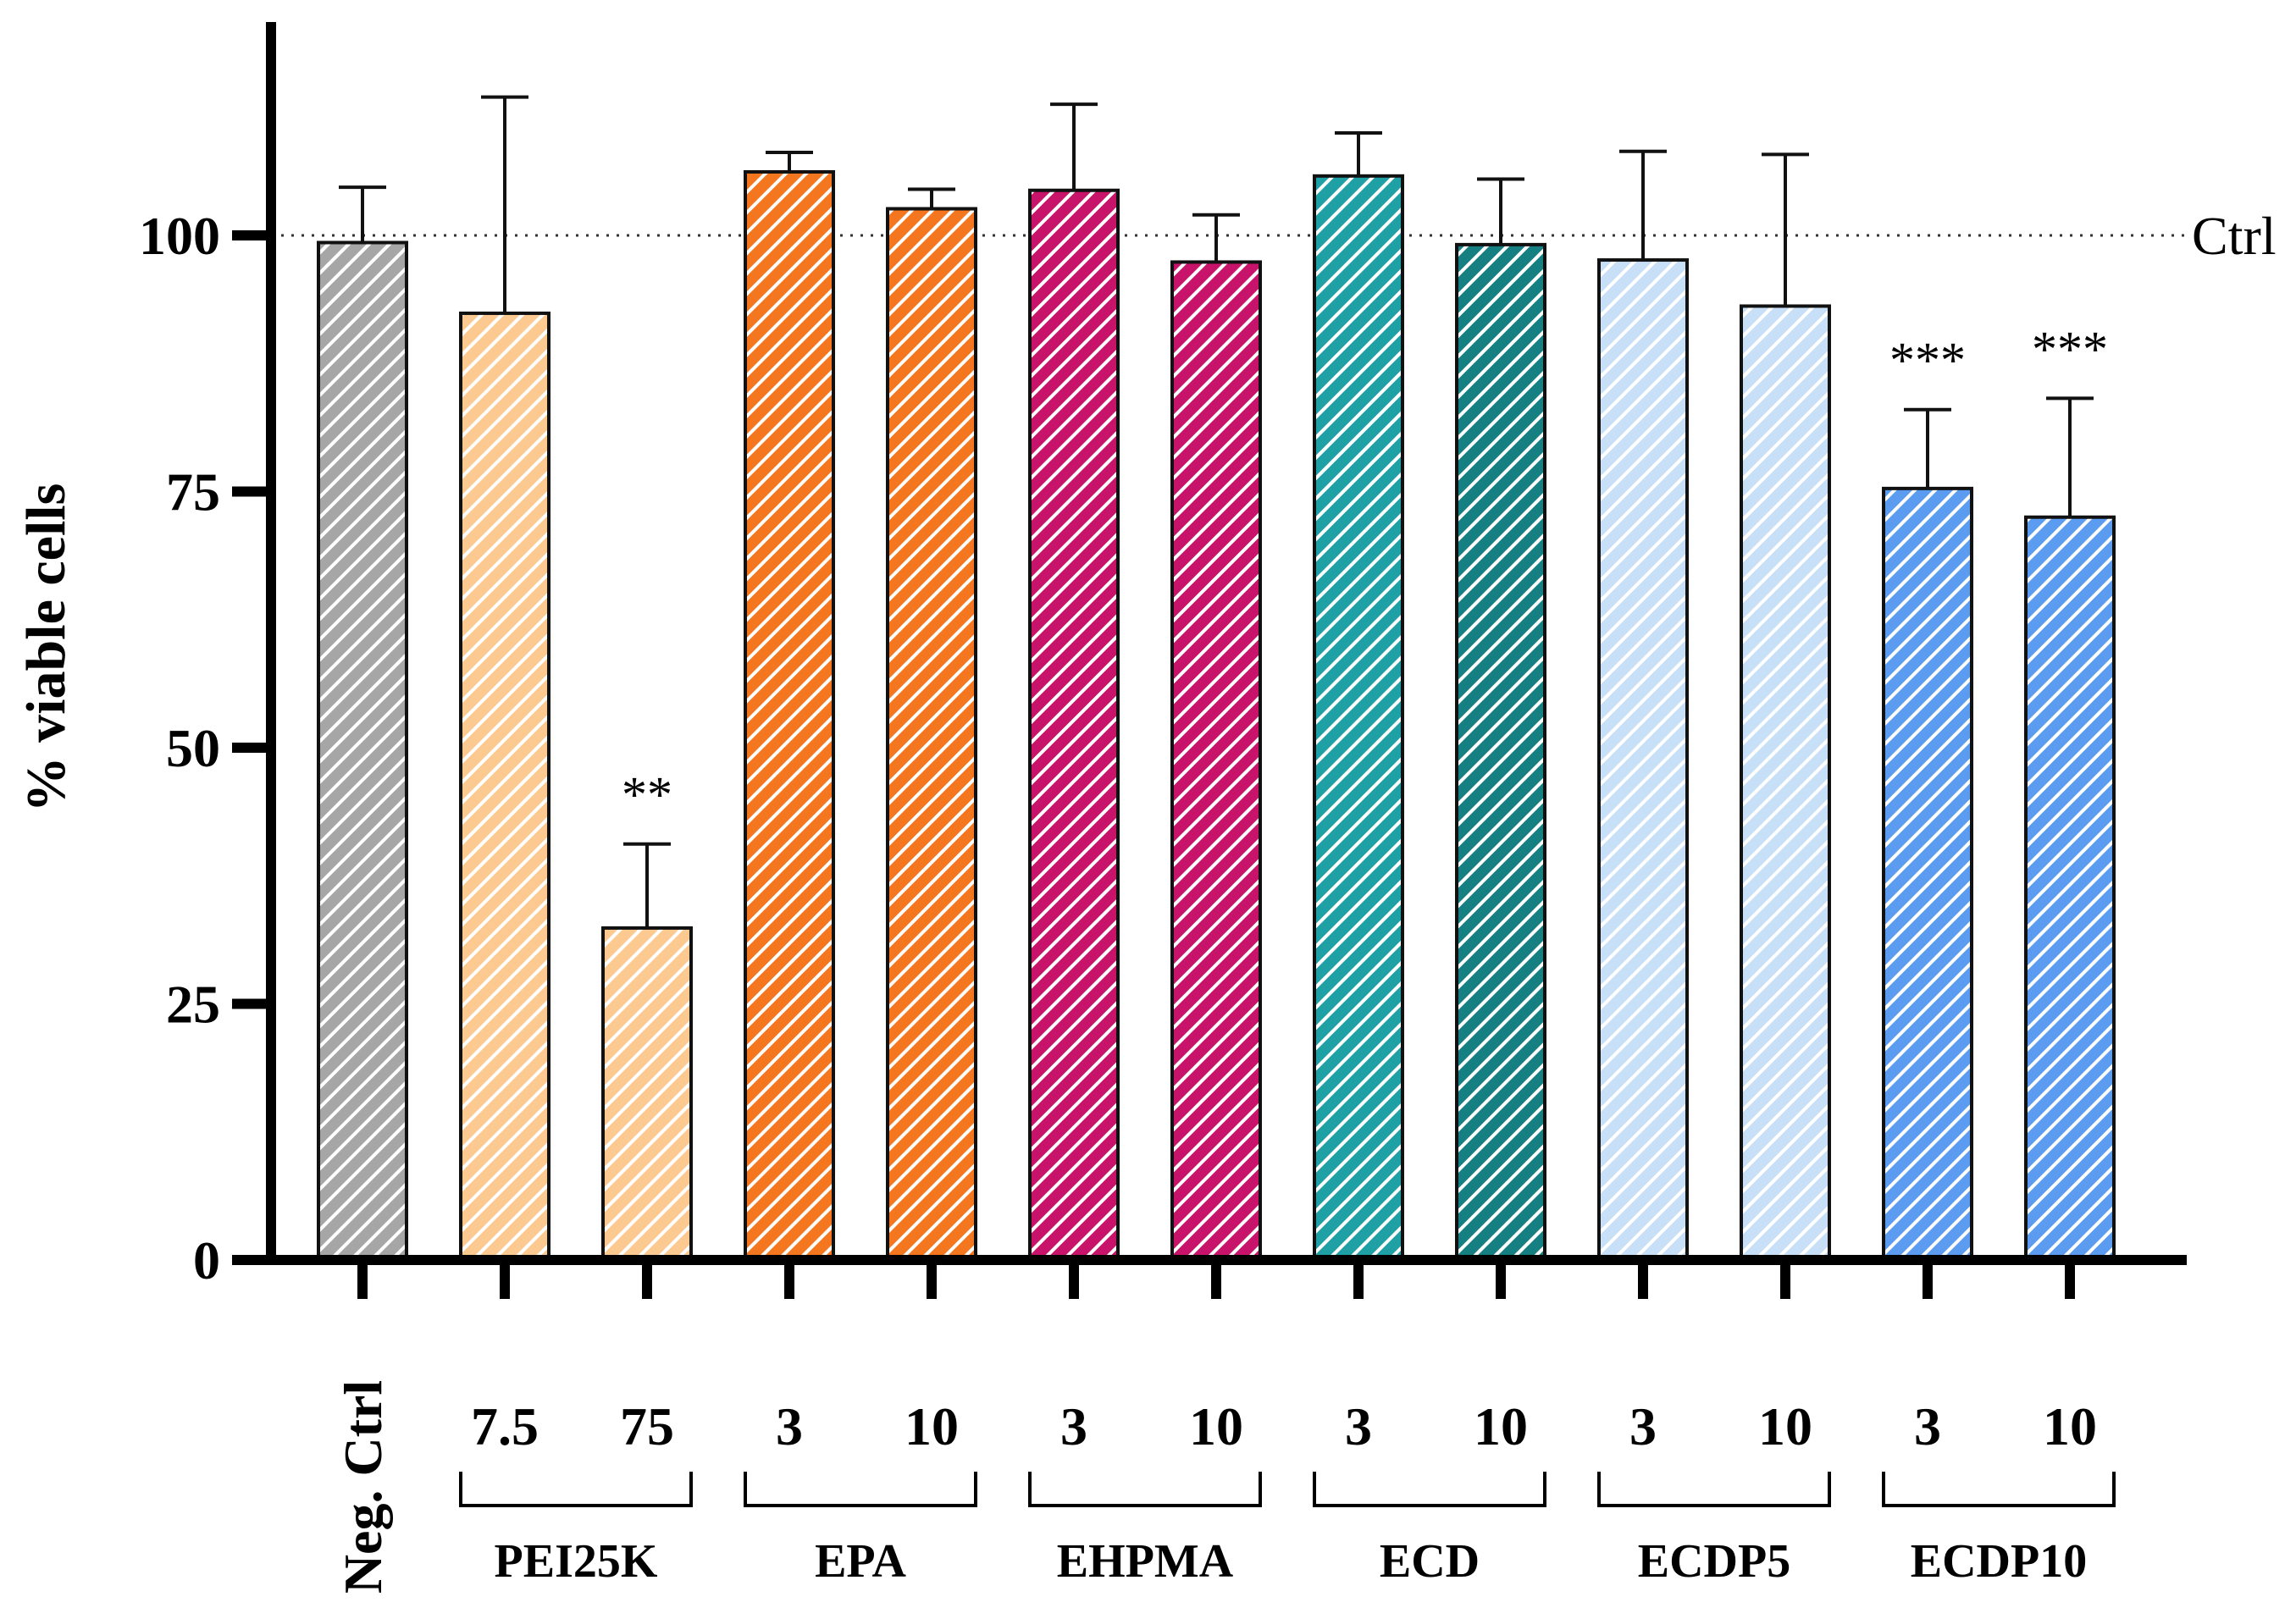 The image size is (2296, 1608). What do you see at coordinates (46, 649) in the screenshot?
I see `y-axis-title: % viable cells` at bounding box center [46, 649].